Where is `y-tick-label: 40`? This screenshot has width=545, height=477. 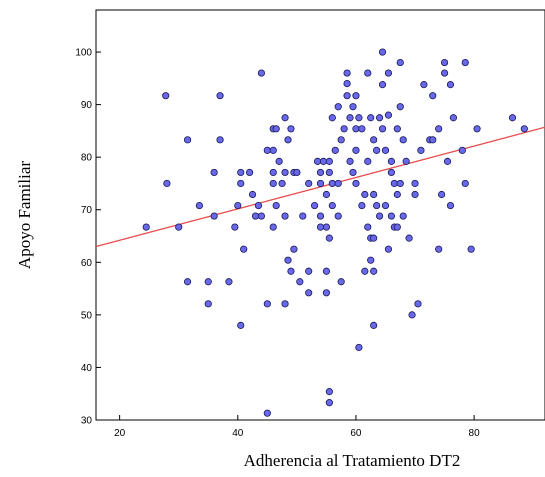
y-tick-label: 40 is located at coordinates (87, 368).